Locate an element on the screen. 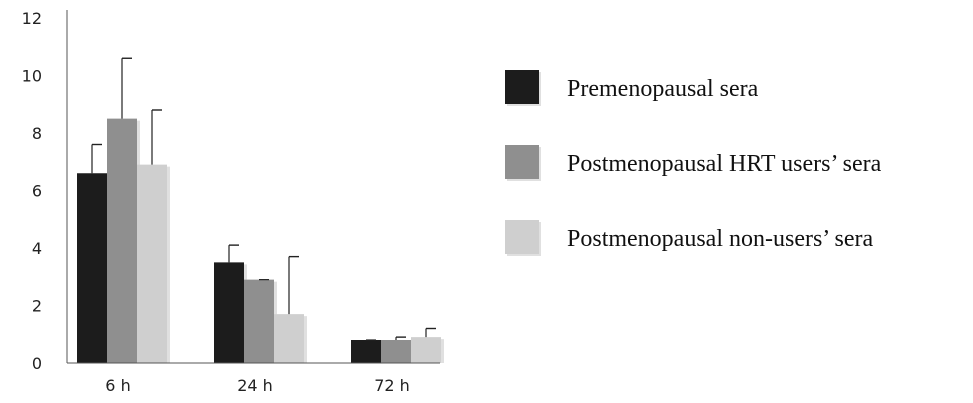  legend-label: Premenopausal sera is located at coordinates (663, 89).